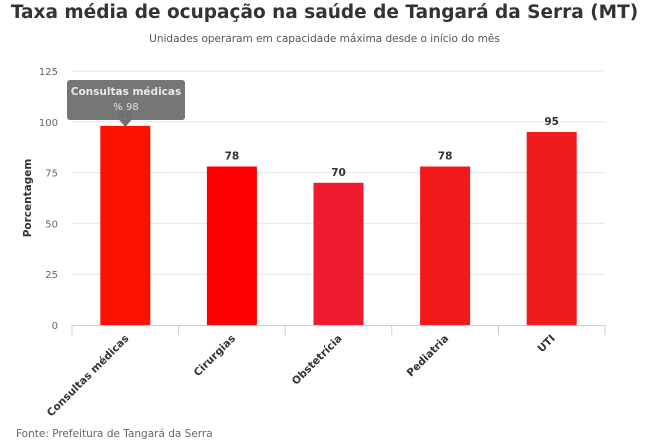 Image resolution: width=649 pixels, height=444 pixels. What do you see at coordinates (48, 72) in the screenshot?
I see `y-tick-label: 125` at bounding box center [48, 72].